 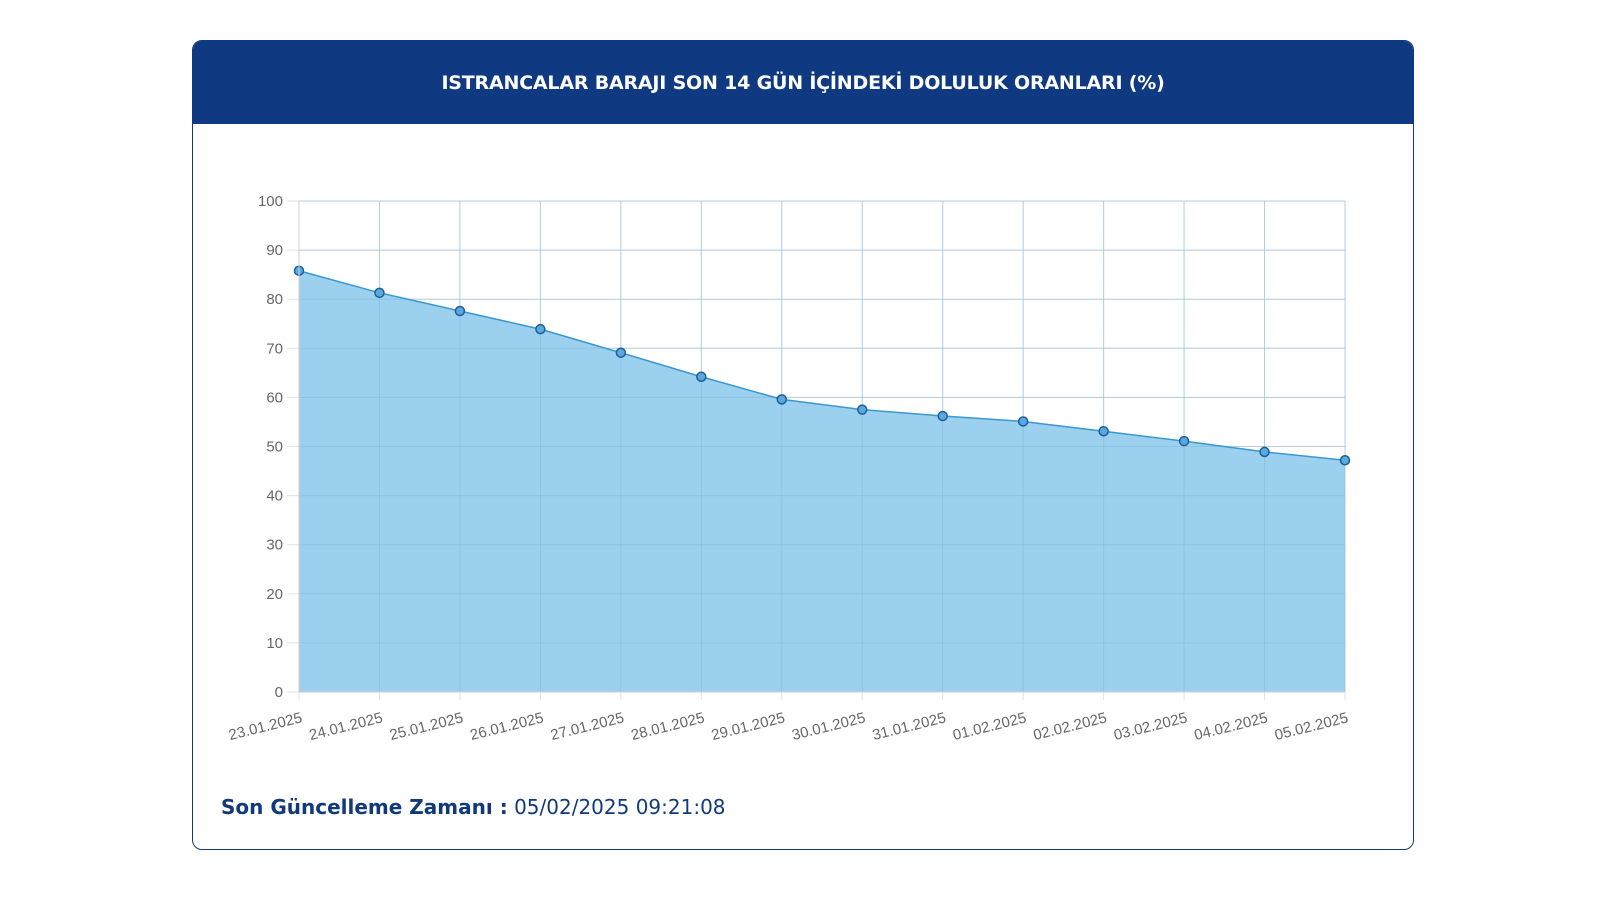 I want to click on x-tick-label: 01.02.2025, so click(x=989, y=726).